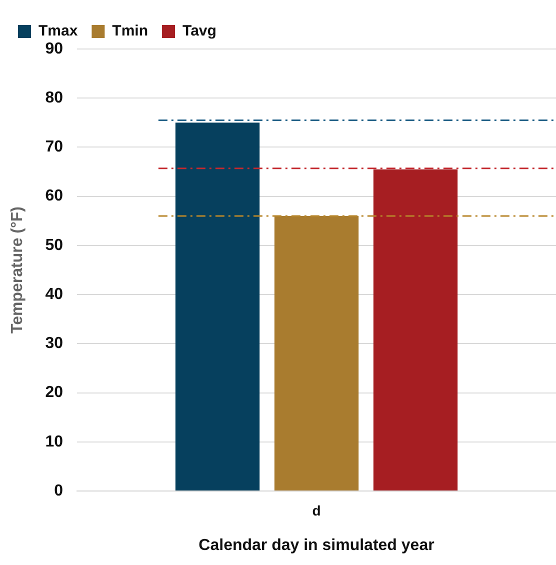 The width and height of the screenshot is (556, 565). What do you see at coordinates (54, 245) in the screenshot?
I see `y-tick-label: 50` at bounding box center [54, 245].